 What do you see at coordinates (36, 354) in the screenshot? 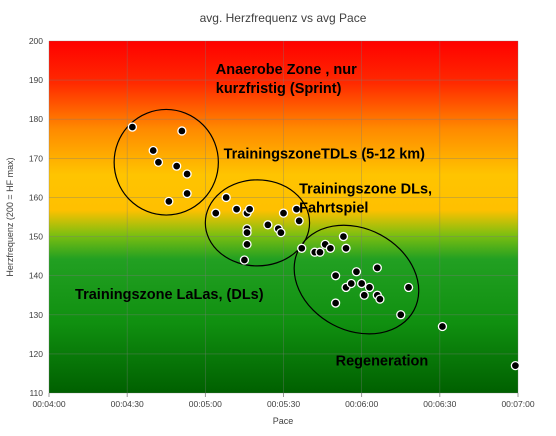
I see `y-tick-label: 120` at bounding box center [36, 354].